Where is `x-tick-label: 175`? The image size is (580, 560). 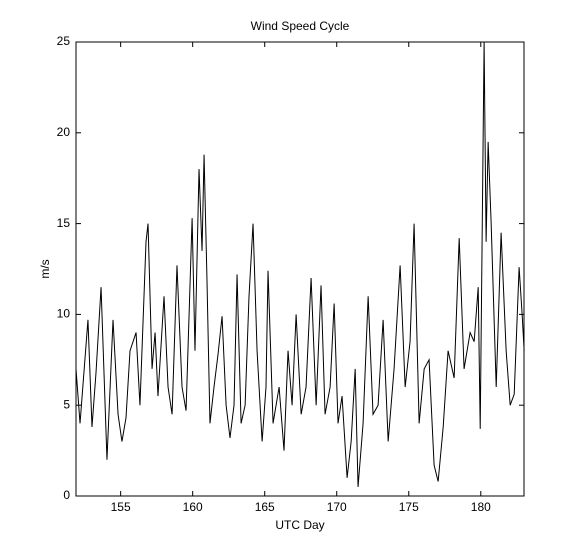
x-tick-label: 175 is located at coordinates (409, 507).